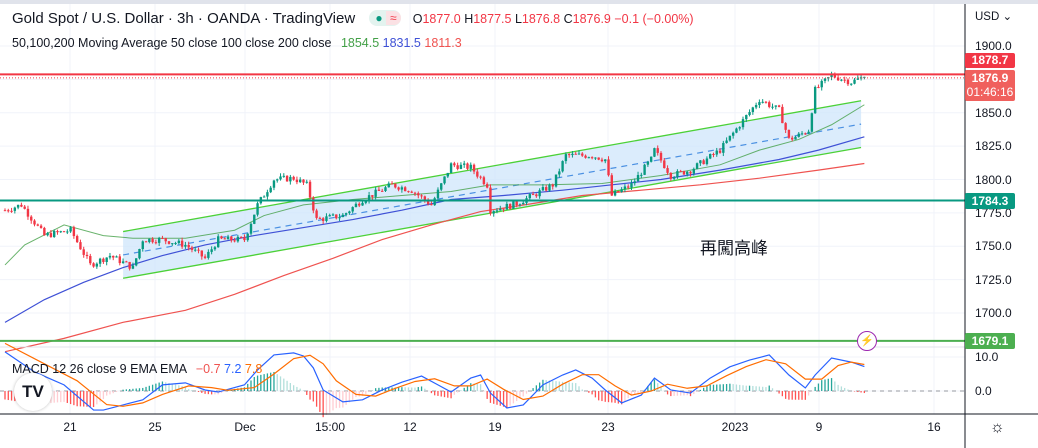 The width and height of the screenshot is (1038, 448). What do you see at coordinates (401, 43) in the screenshot?
I see `ma100-value: 1831.5` at bounding box center [401, 43].